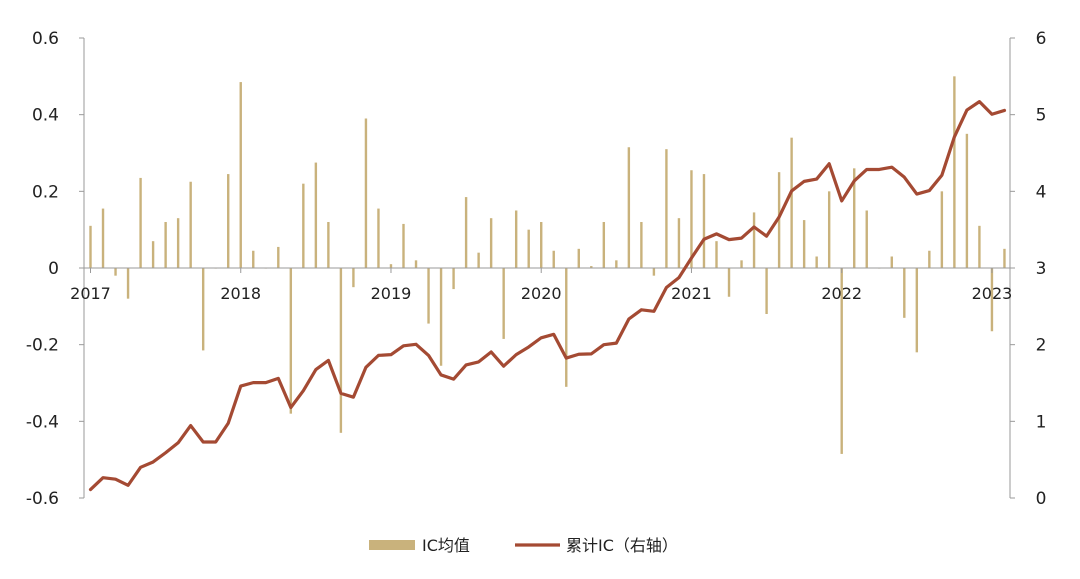 This screenshot has height=579, width=1080. Describe the element at coordinates (42, 422) in the screenshot. I see `left-tick-label: -0.4` at that location.